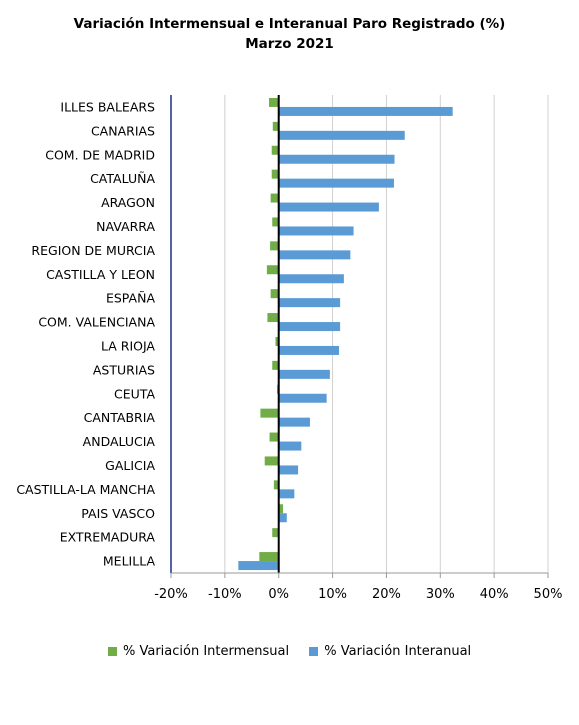 The width and height of the screenshot is (579, 725). I want to click on x-tick-label: -20%, so click(171, 594).